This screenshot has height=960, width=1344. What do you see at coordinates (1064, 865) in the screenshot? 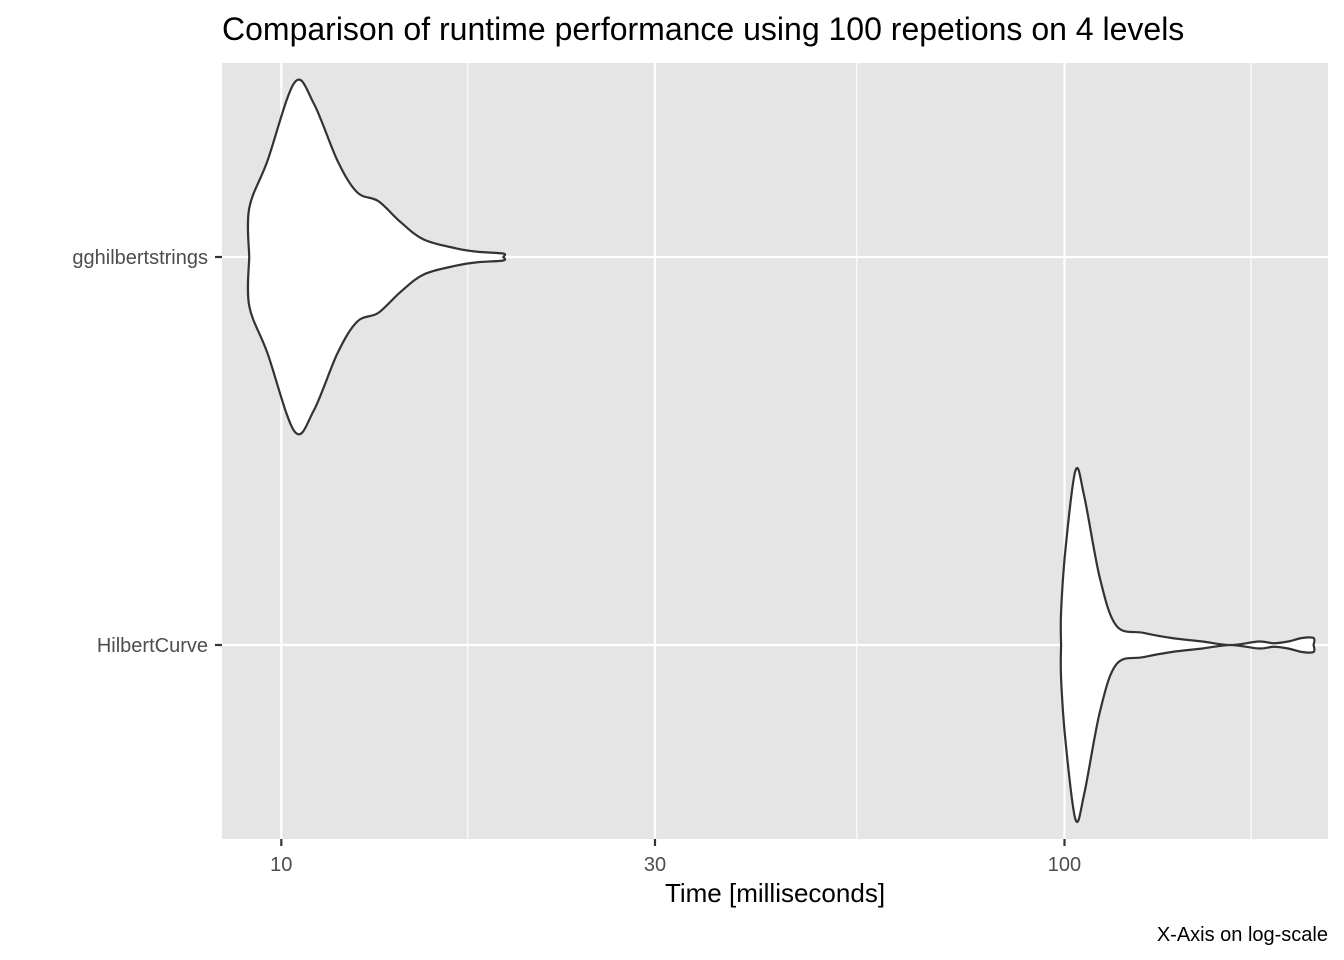
I see `x-tick-label-100: 100` at bounding box center [1064, 865].